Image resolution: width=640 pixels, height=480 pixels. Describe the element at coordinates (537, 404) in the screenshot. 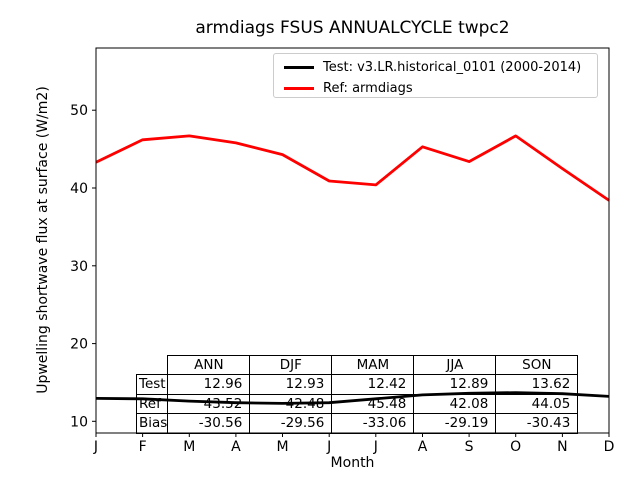

I see `table-cell: 44.05` at that location.